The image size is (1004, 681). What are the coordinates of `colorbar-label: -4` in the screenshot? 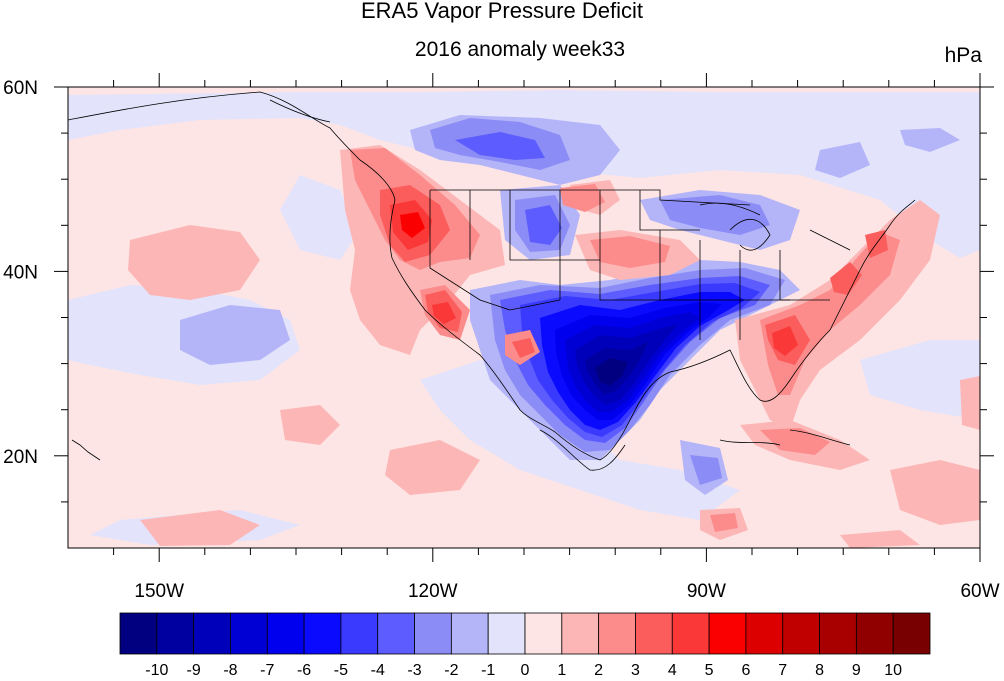 It's located at (378, 670).